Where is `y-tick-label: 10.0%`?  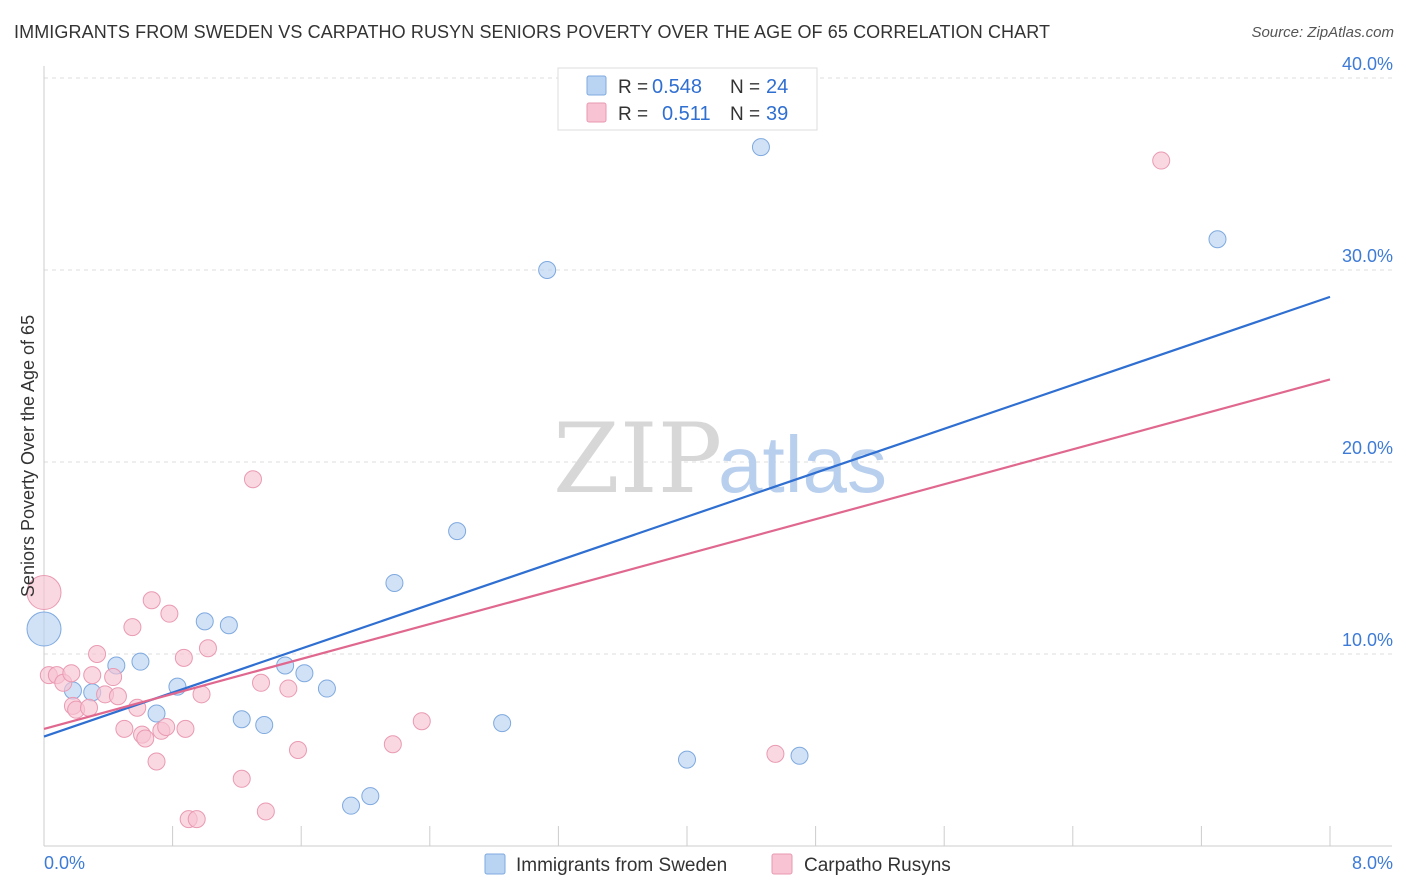 y-tick-label: 10.0% is located at coordinates (1367, 640).